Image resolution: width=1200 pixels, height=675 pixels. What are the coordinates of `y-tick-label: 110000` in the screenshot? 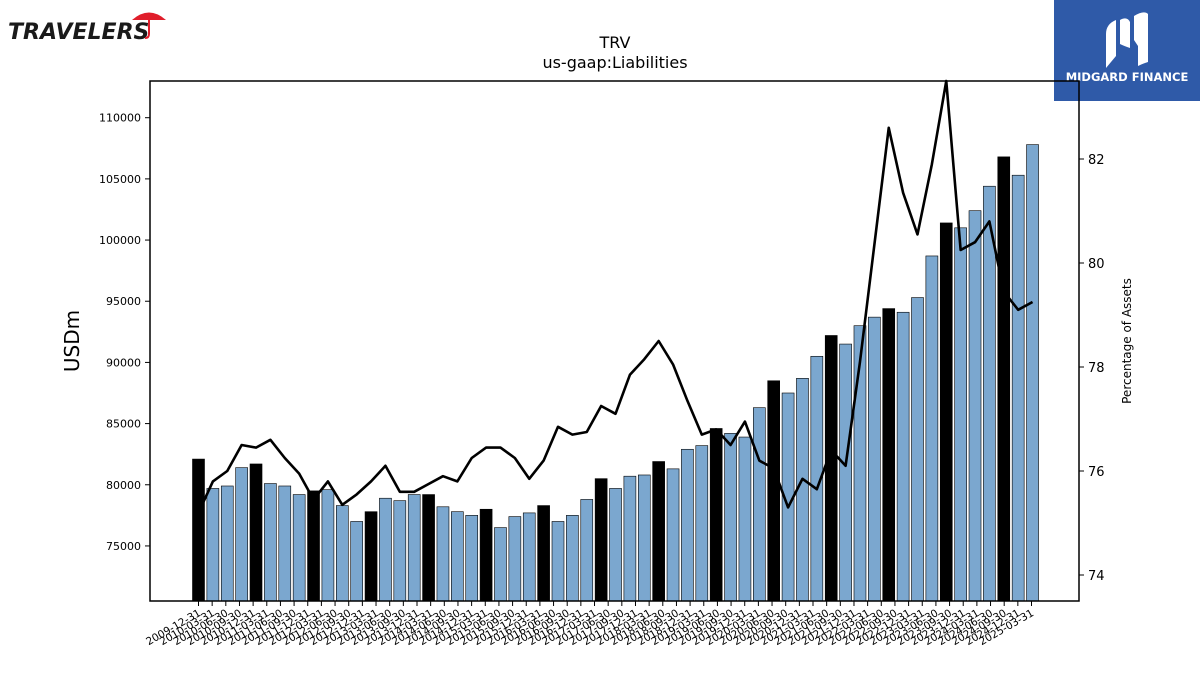 It's located at (120, 118).